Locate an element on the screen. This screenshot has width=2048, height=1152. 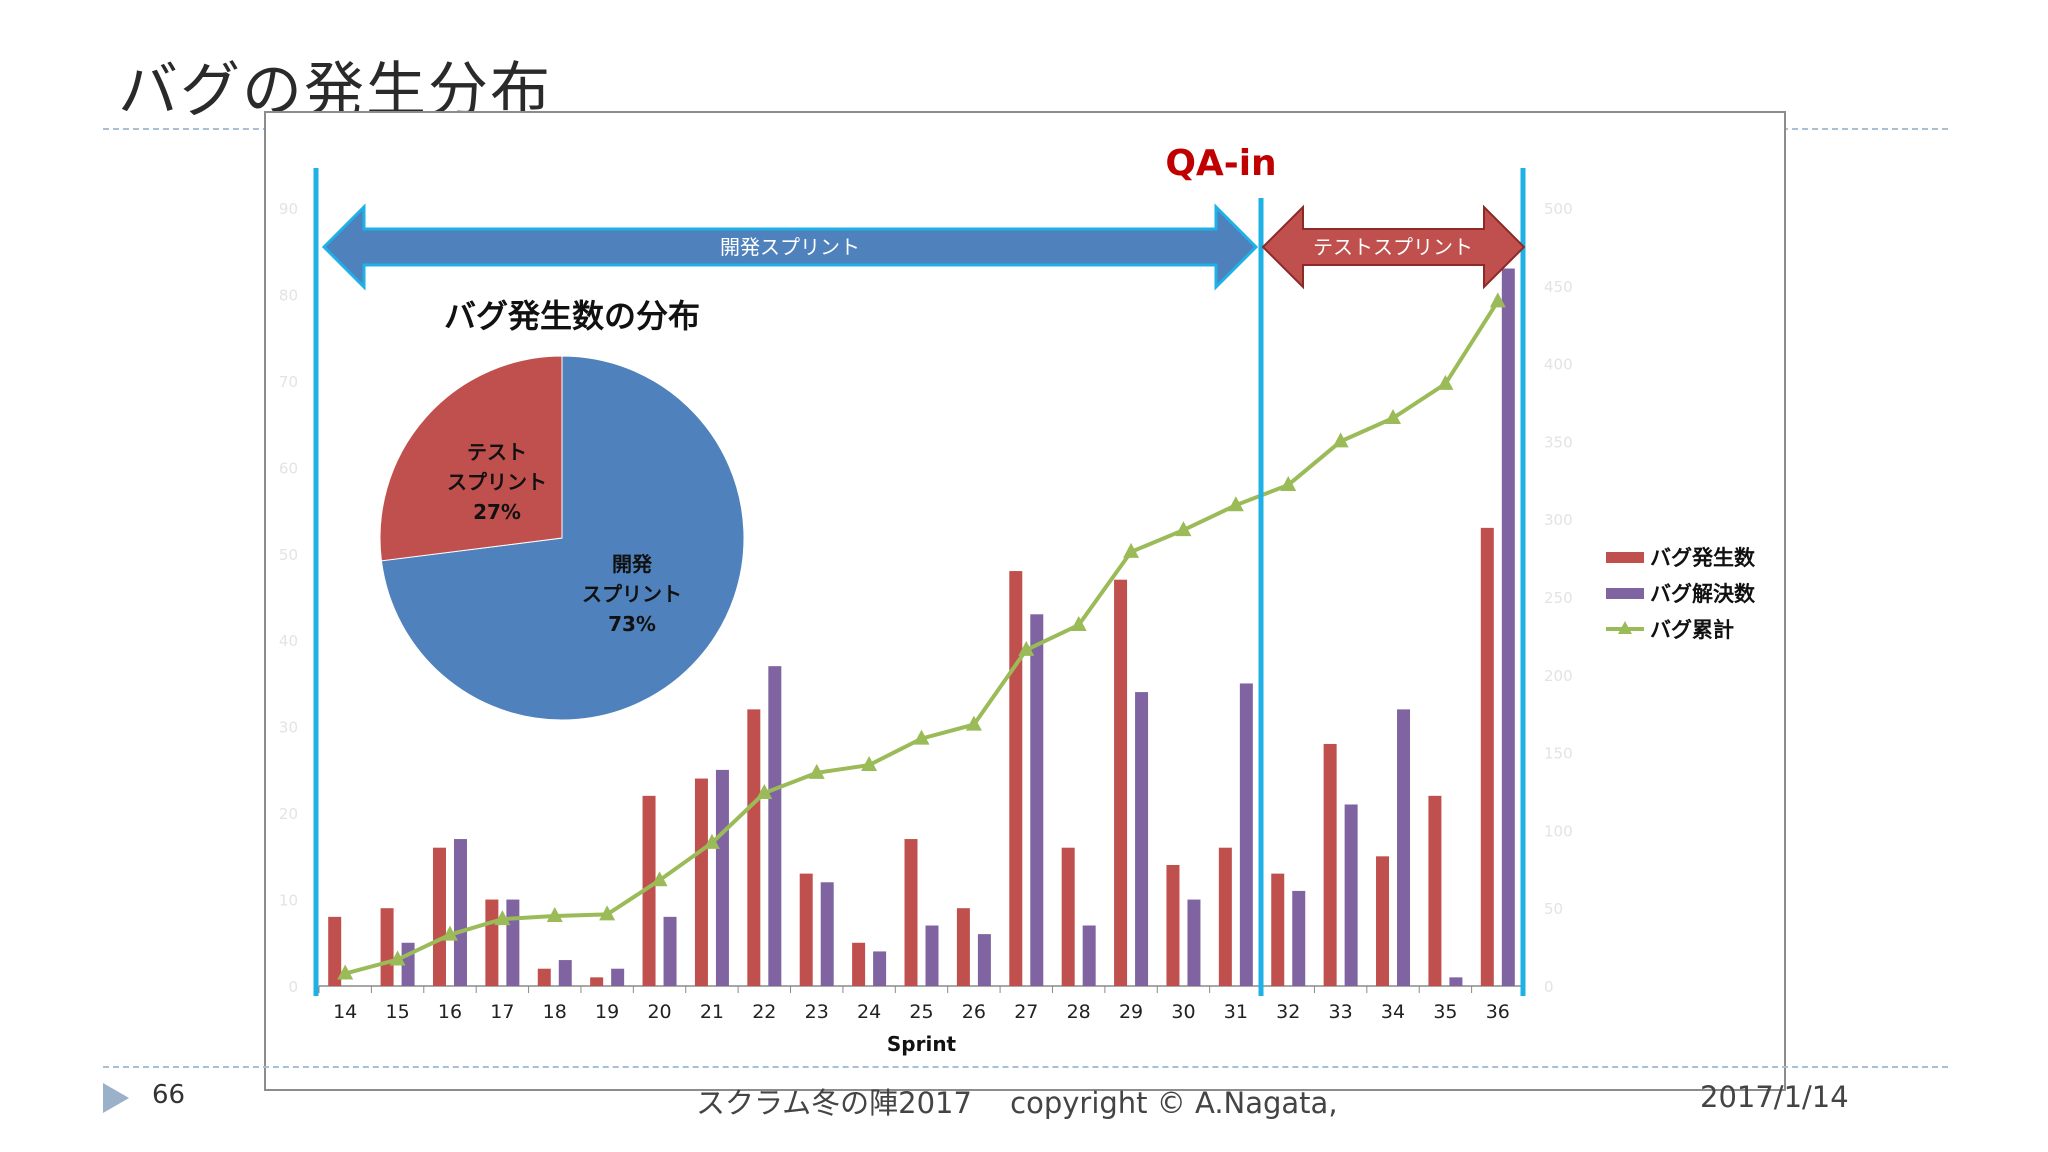
test-sprint-arrow is located at coordinates (1393, 247).